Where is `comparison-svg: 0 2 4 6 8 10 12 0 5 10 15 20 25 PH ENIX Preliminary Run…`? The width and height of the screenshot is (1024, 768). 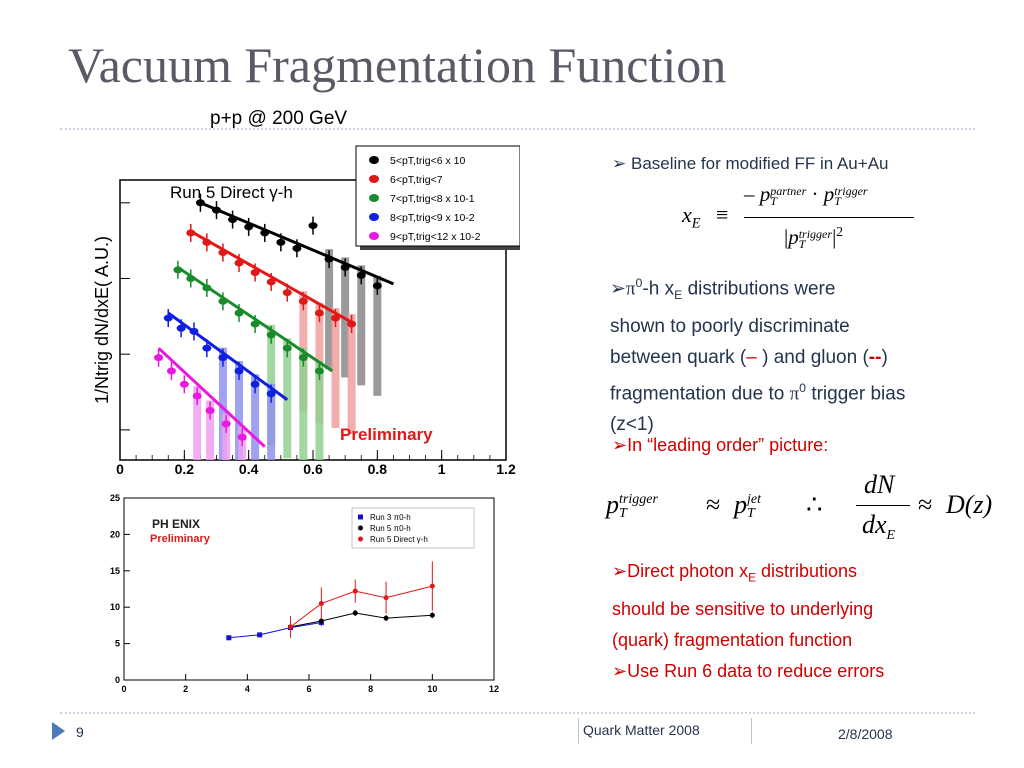 comparison-svg: 0 2 4 6 8 10 12 0 5 10 15 20 25 PH ENIX Preliminary Run… is located at coordinates (304, 593).